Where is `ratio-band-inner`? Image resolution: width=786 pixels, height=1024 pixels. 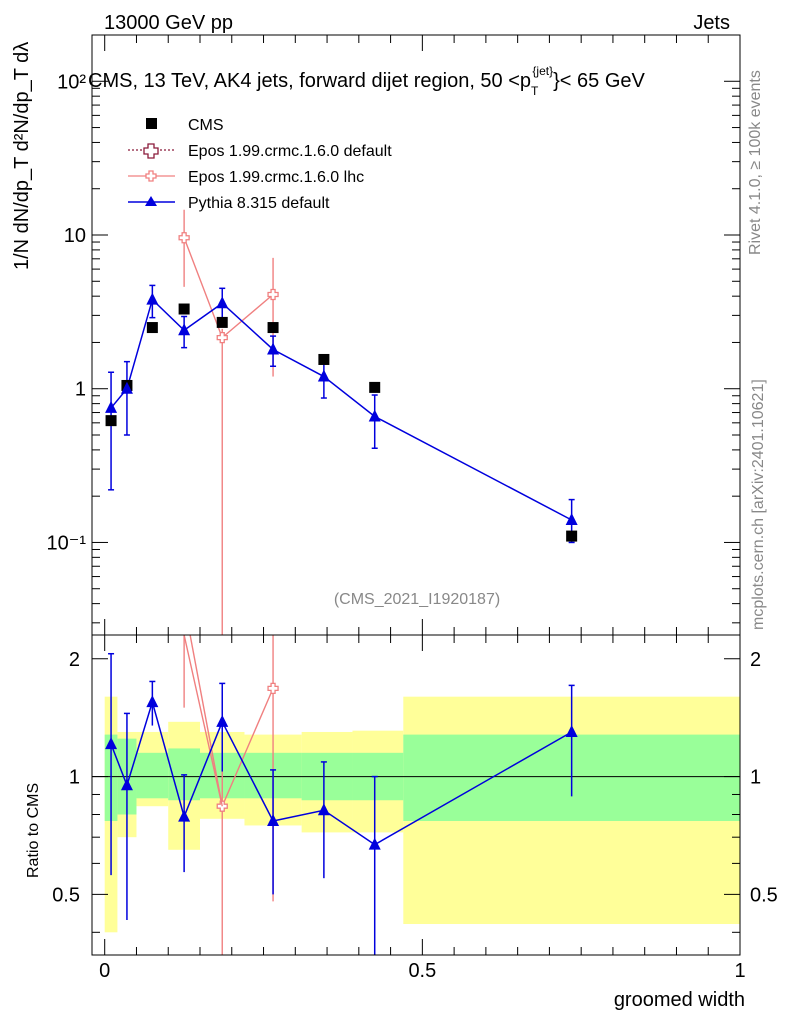 ratio-band-inner is located at coordinates (152, 775).